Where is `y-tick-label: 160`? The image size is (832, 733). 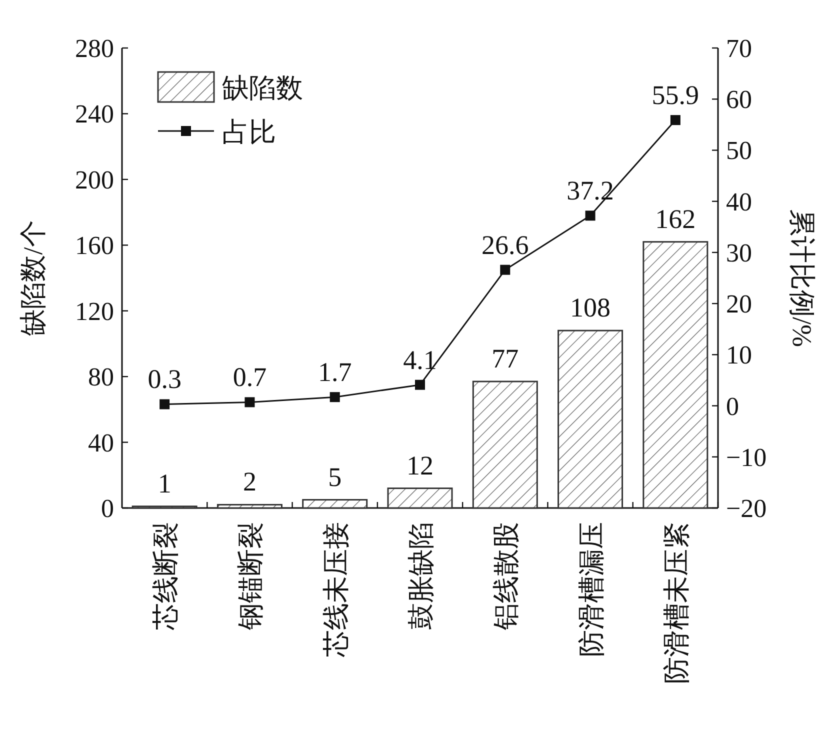
y-tick-label: 160 is located at coordinates (94, 245).